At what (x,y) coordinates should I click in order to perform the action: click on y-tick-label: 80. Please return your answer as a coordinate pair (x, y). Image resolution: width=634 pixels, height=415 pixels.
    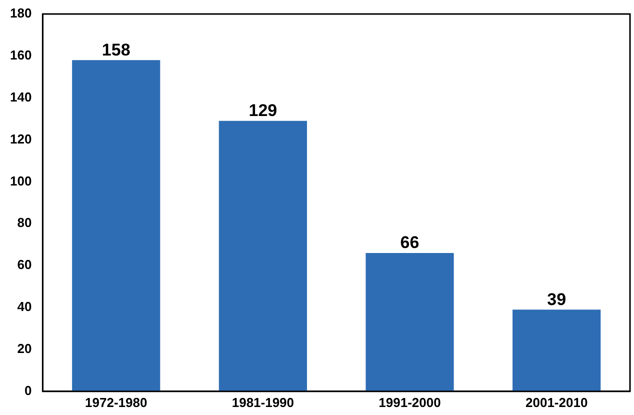
    Looking at the image, I should click on (24, 222).